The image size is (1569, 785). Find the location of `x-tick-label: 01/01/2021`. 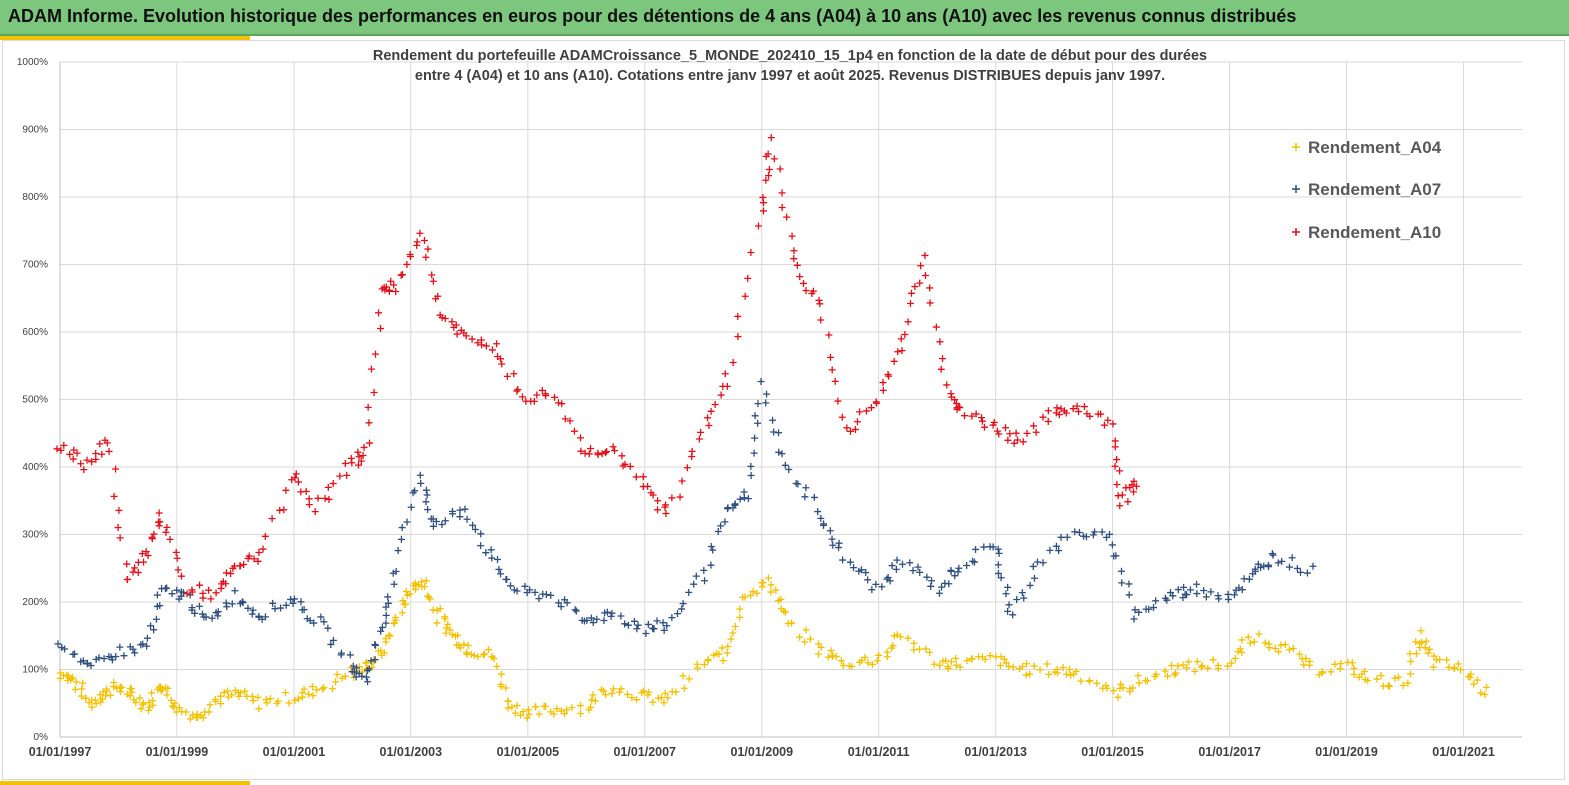

x-tick-label: 01/01/2021 is located at coordinates (1463, 752).